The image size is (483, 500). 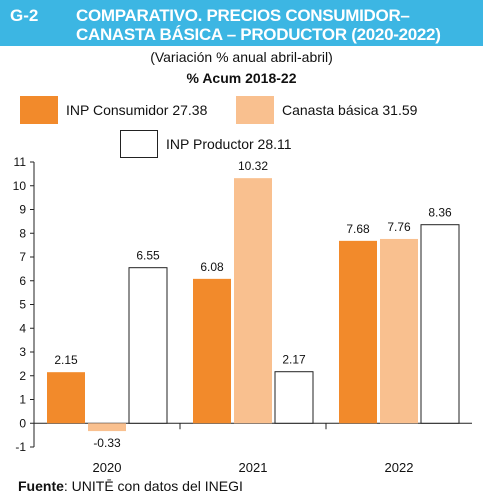 I want to click on y-tick-label: 10, so click(x=20, y=186).